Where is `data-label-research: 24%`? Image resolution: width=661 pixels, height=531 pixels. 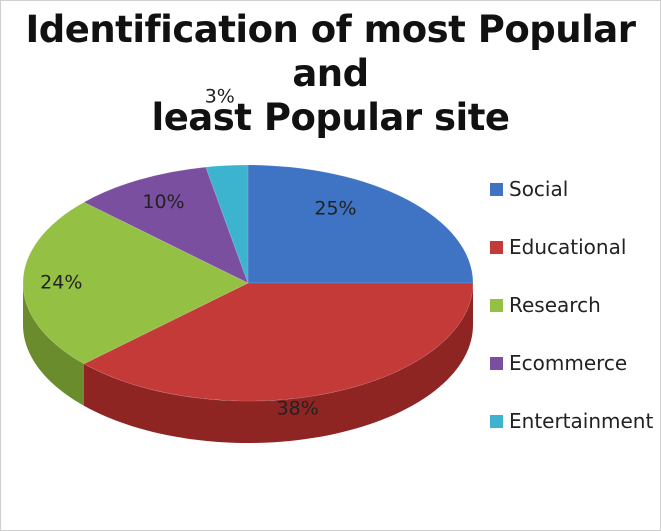
data-label-research: 24% is located at coordinates (61, 283).